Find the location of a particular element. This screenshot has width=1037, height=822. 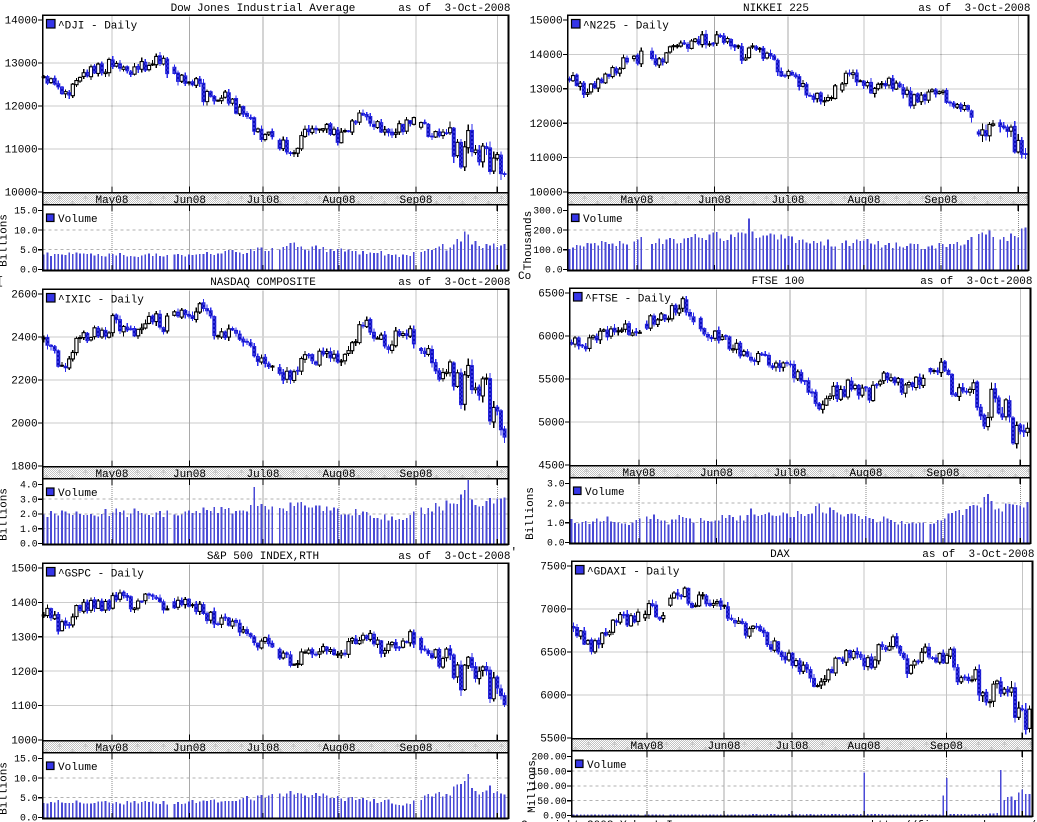

svg-text: 7000 is located at coordinates (553, 611).